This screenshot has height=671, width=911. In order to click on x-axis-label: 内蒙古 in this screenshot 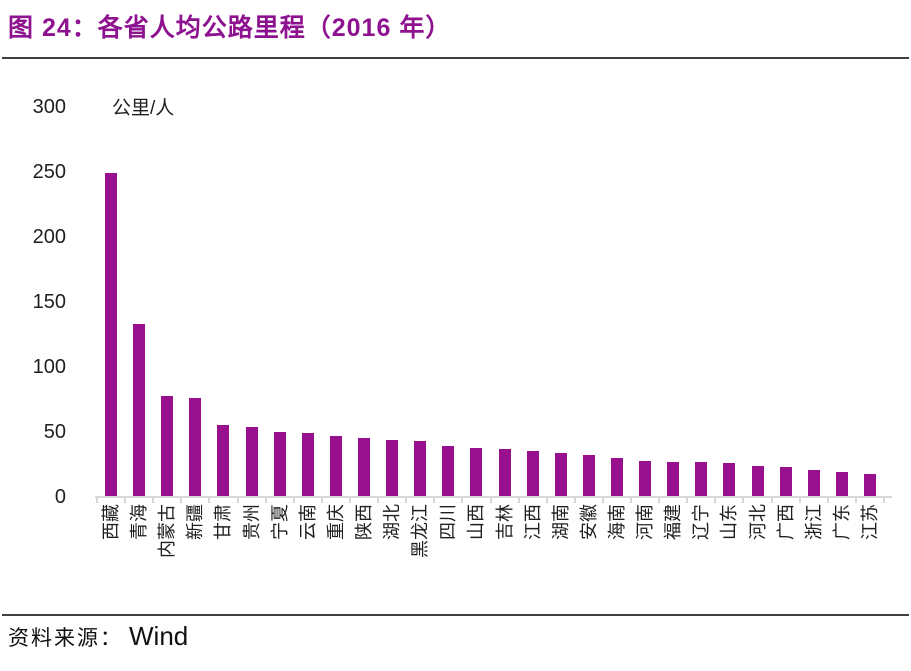, I will do `click(167, 531)`.